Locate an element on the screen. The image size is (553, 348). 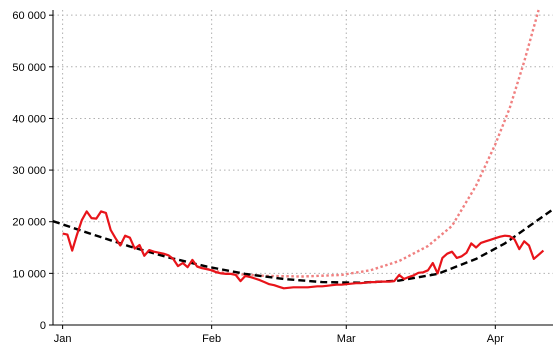
y-tick-label: 60 000 is located at coordinates (29, 16).